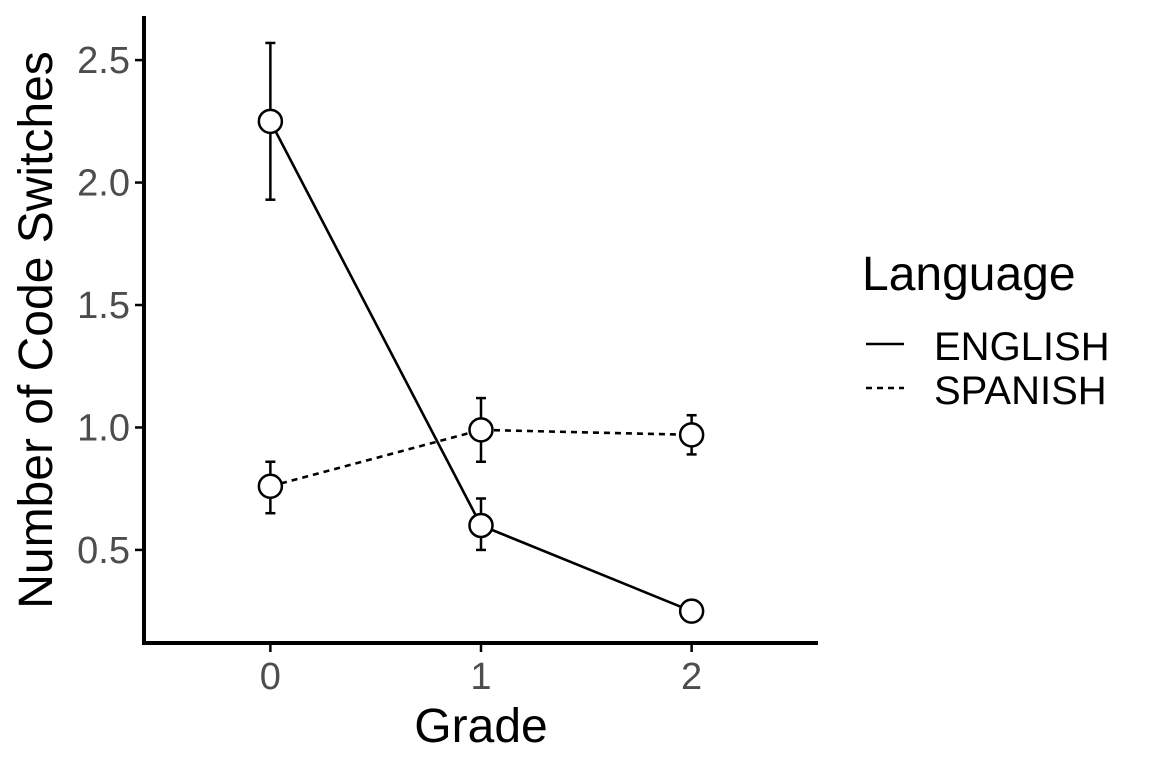  What do you see at coordinates (480, 677) in the screenshot?
I see `x-tick-label: 1` at bounding box center [480, 677].